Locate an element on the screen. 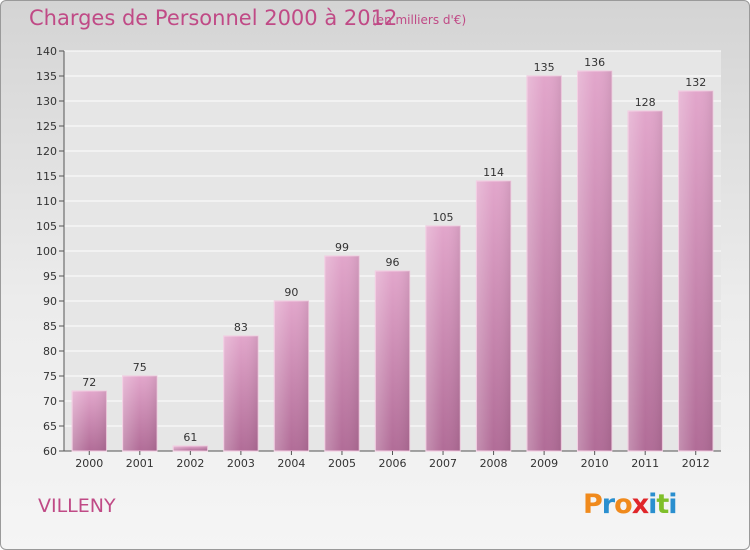 Image resolution: width=750 pixels, height=550 pixels. x-tick-label: 2009 is located at coordinates (544, 463).